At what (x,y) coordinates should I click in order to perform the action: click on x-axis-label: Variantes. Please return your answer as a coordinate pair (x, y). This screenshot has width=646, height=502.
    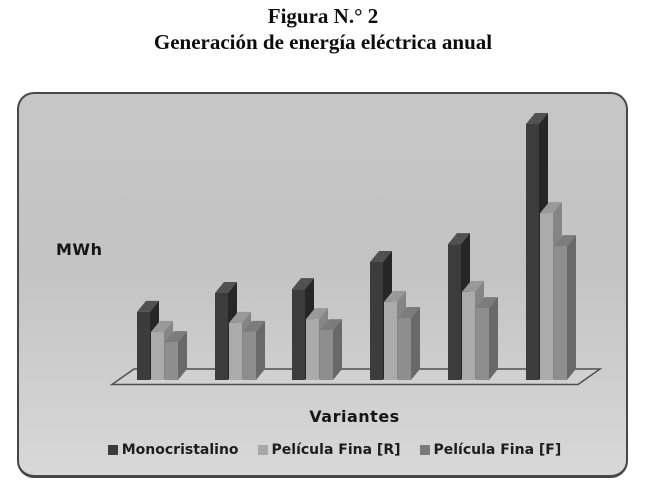
    Looking at the image, I should click on (354, 416).